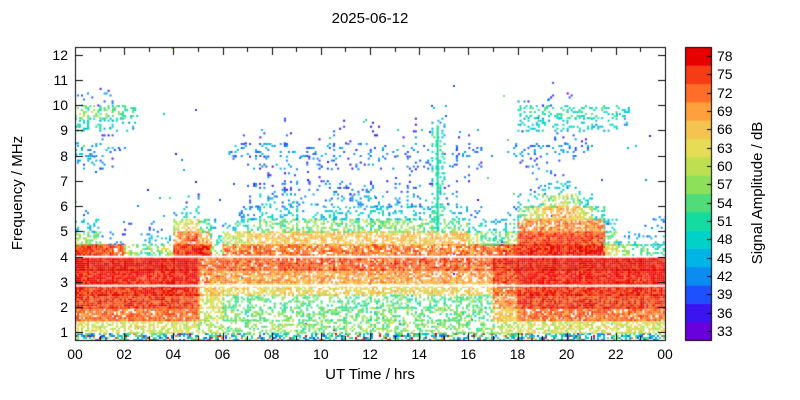  Describe the element at coordinates (370, 18) in the screenshot. I see `chart-title: 2025-06-12` at that location.